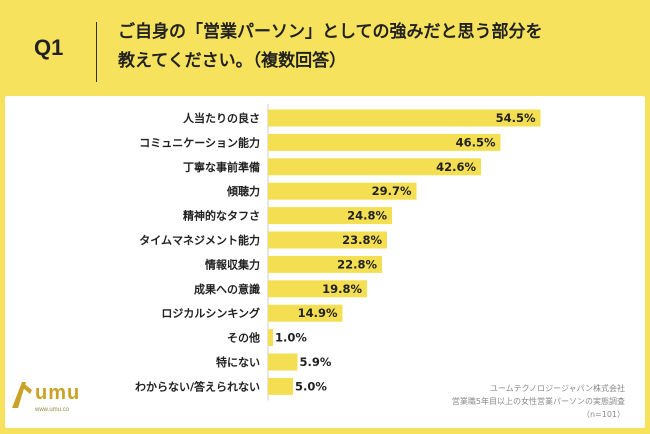  What do you see at coordinates (311, 386) in the screenshot?
I see `value-label: 5.0%` at bounding box center [311, 386].